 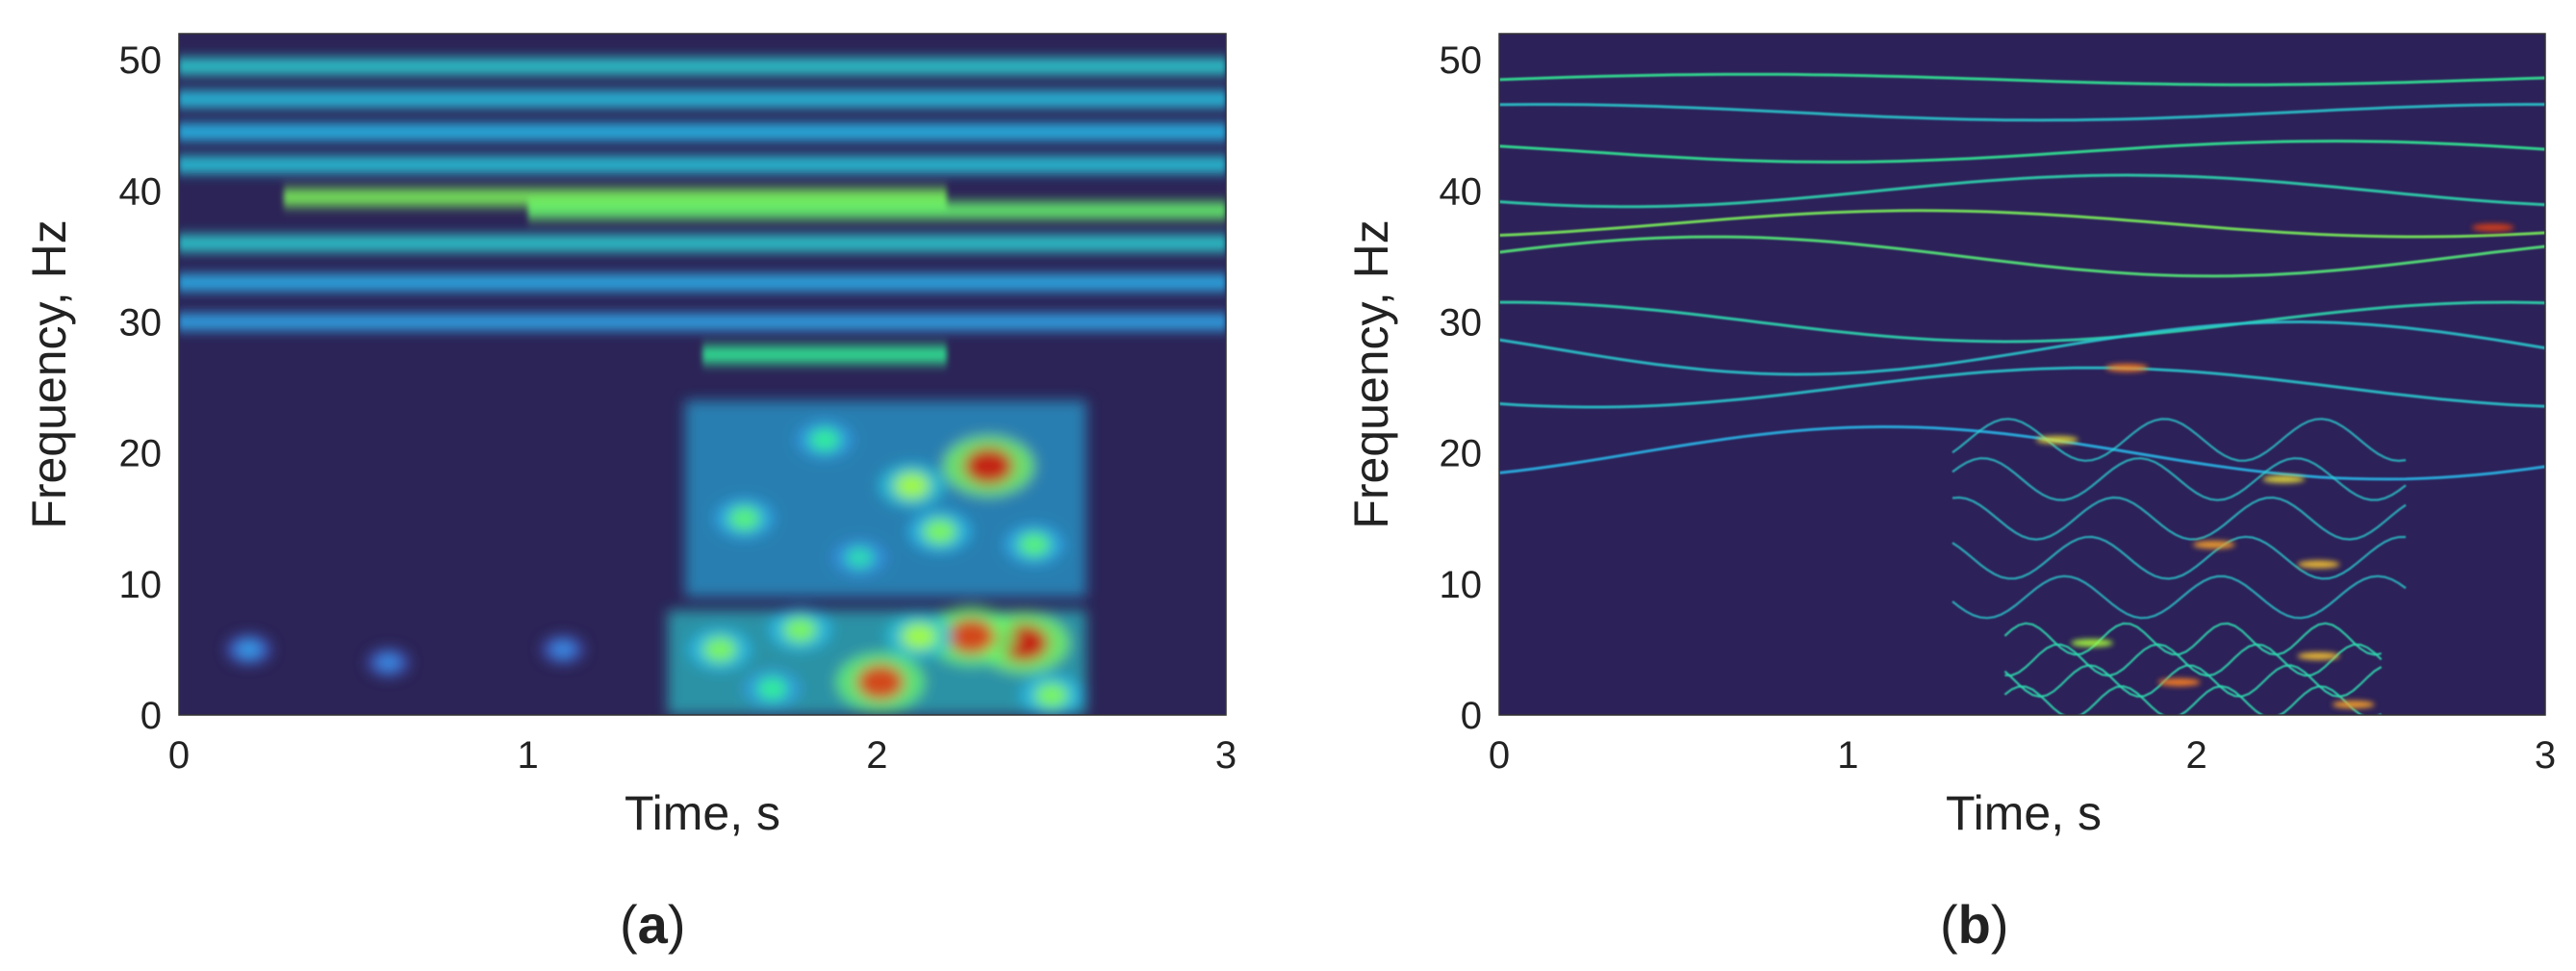 What do you see at coordinates (1461, 388) in the screenshot?
I see `y-ticks-b: 0 10 20 30 40 50` at bounding box center [1461, 388].